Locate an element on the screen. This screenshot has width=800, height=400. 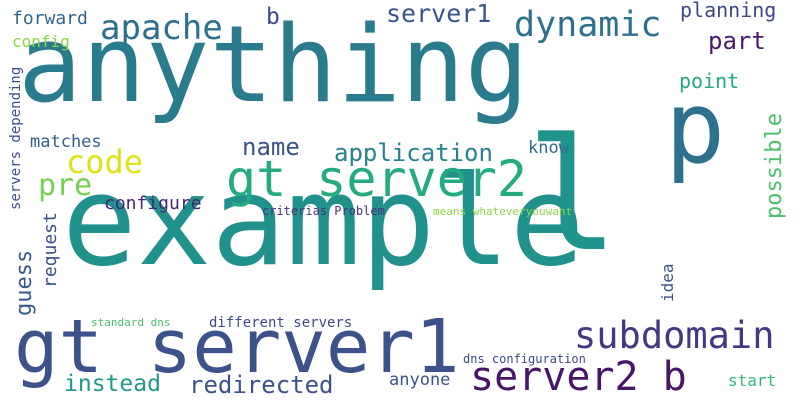
word-guess: guess is located at coordinates (24, 282).